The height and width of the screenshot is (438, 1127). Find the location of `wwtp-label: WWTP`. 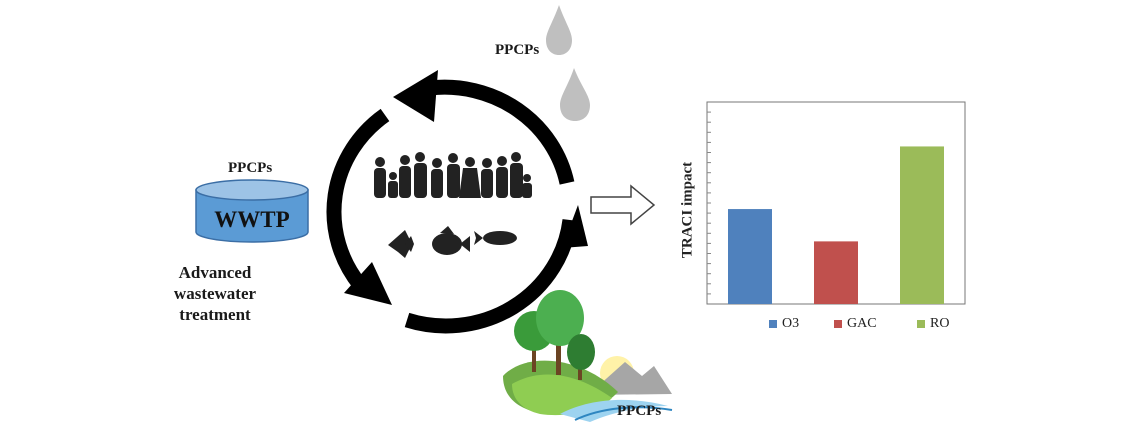

wwtp-label: WWTP is located at coordinates (252, 219).